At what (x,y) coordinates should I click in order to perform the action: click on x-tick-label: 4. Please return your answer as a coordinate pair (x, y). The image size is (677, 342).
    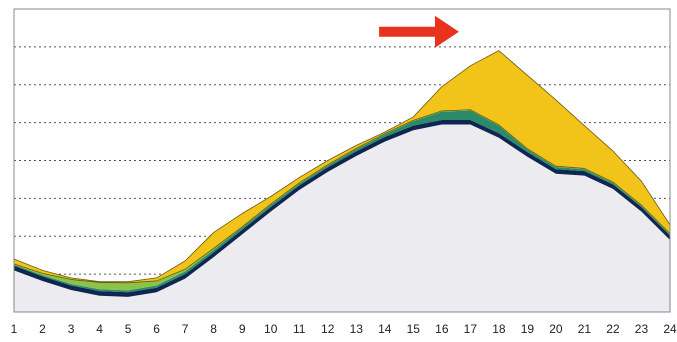
    Looking at the image, I should click on (99, 329).